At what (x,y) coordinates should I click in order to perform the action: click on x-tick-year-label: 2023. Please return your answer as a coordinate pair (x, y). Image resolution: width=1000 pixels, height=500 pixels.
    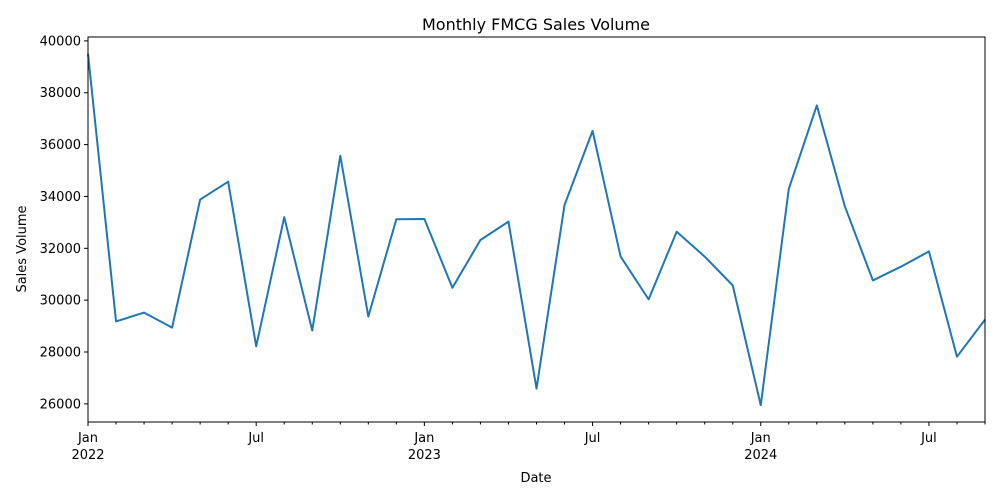
    Looking at the image, I should click on (424, 455).